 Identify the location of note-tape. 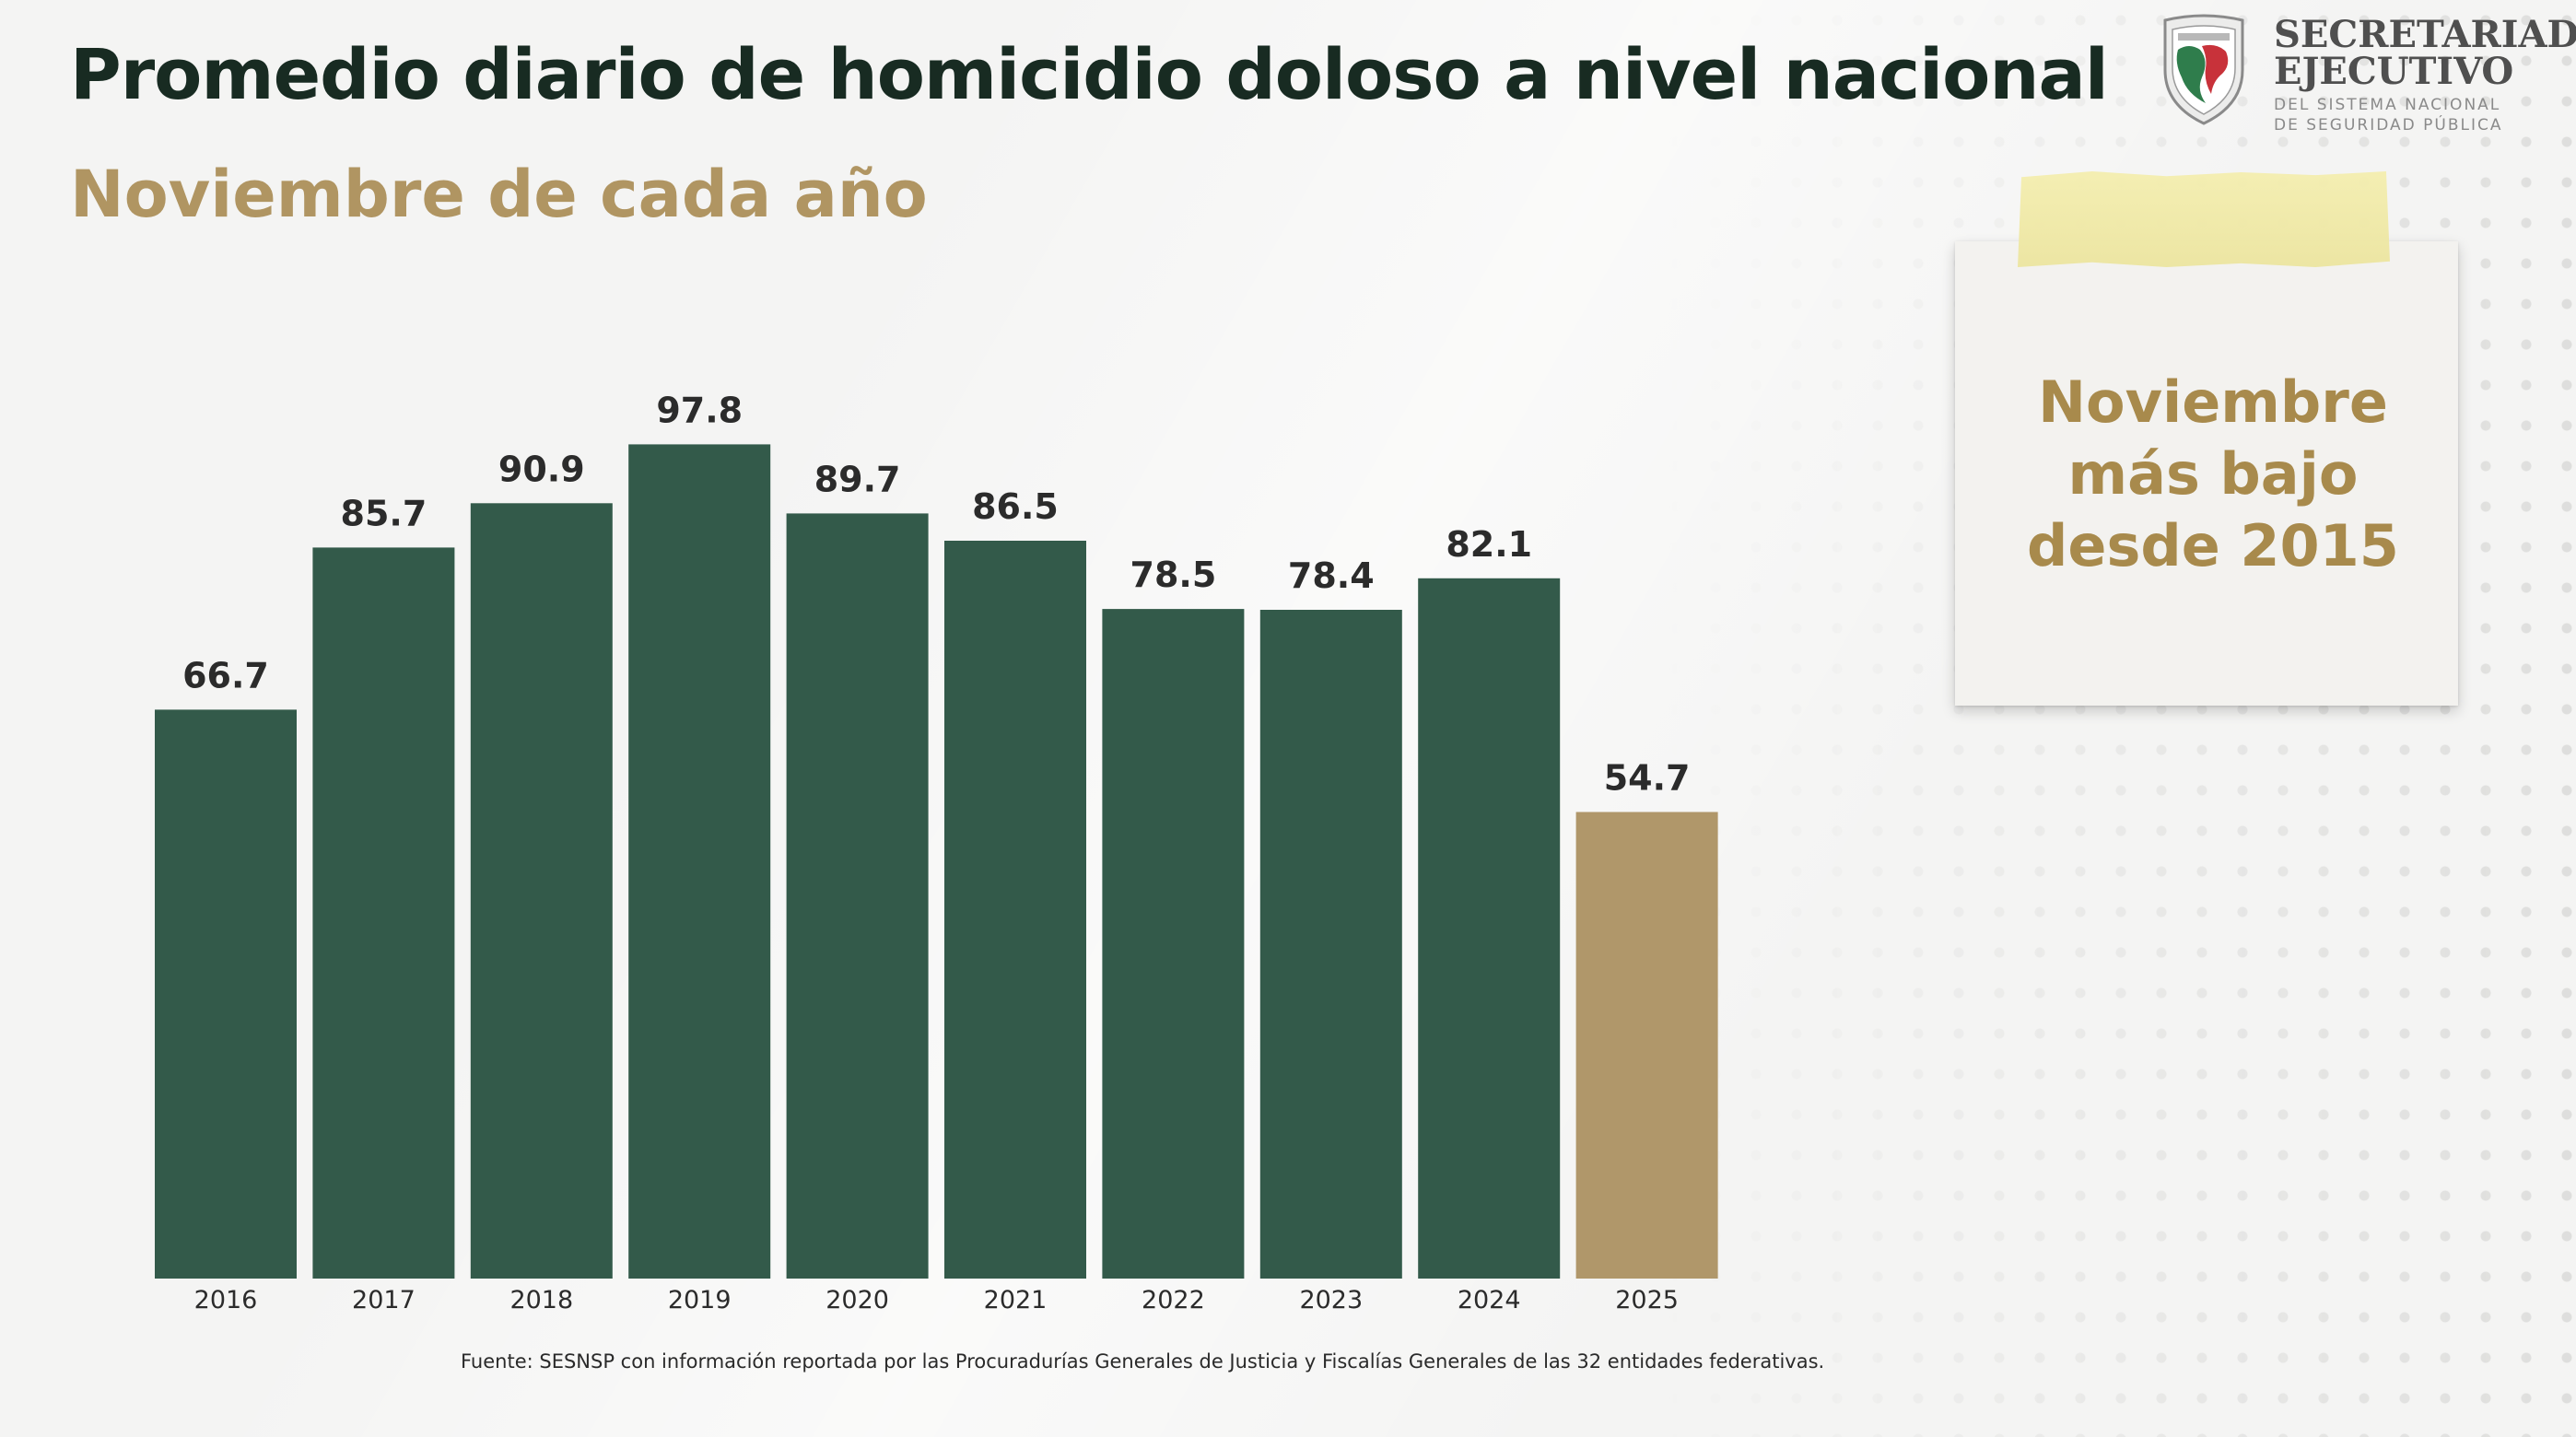
(2204, 219).